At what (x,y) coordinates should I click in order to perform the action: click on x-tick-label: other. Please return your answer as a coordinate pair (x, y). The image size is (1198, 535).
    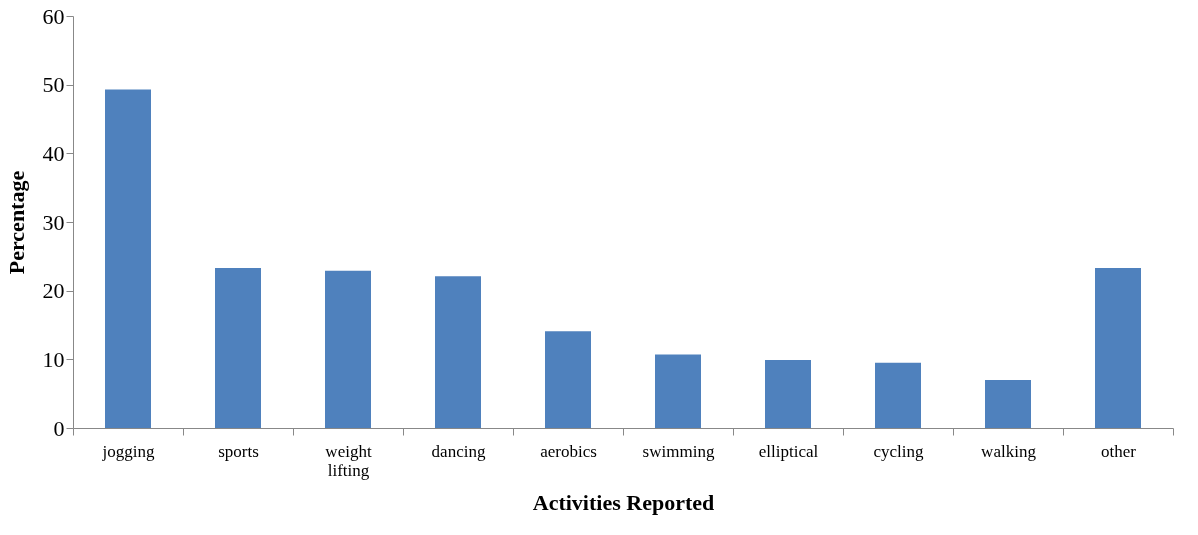
    Looking at the image, I should click on (1119, 451).